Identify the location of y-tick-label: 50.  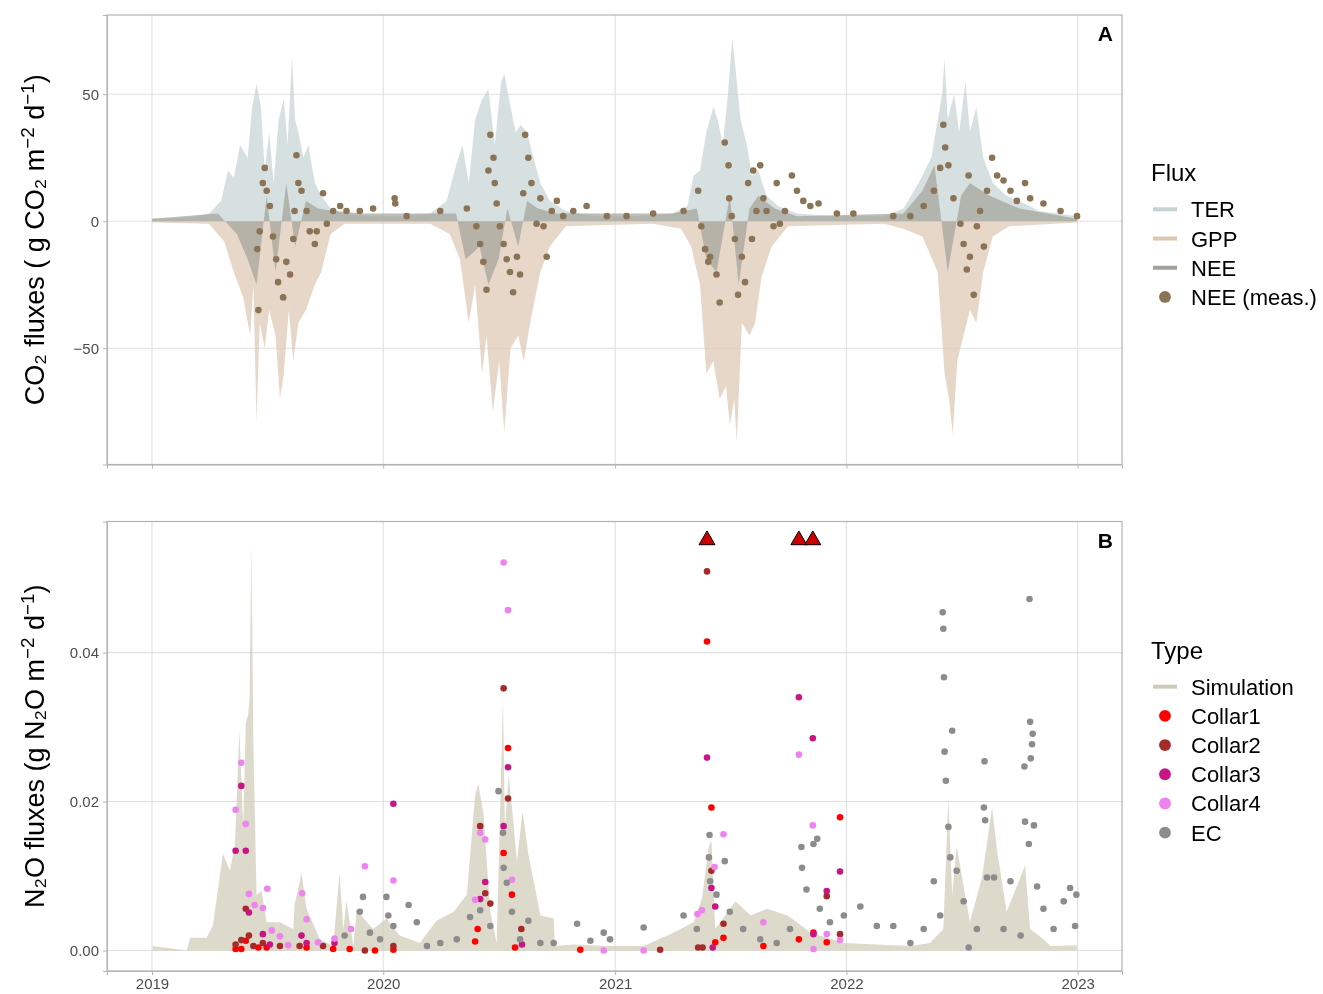
(90, 94).